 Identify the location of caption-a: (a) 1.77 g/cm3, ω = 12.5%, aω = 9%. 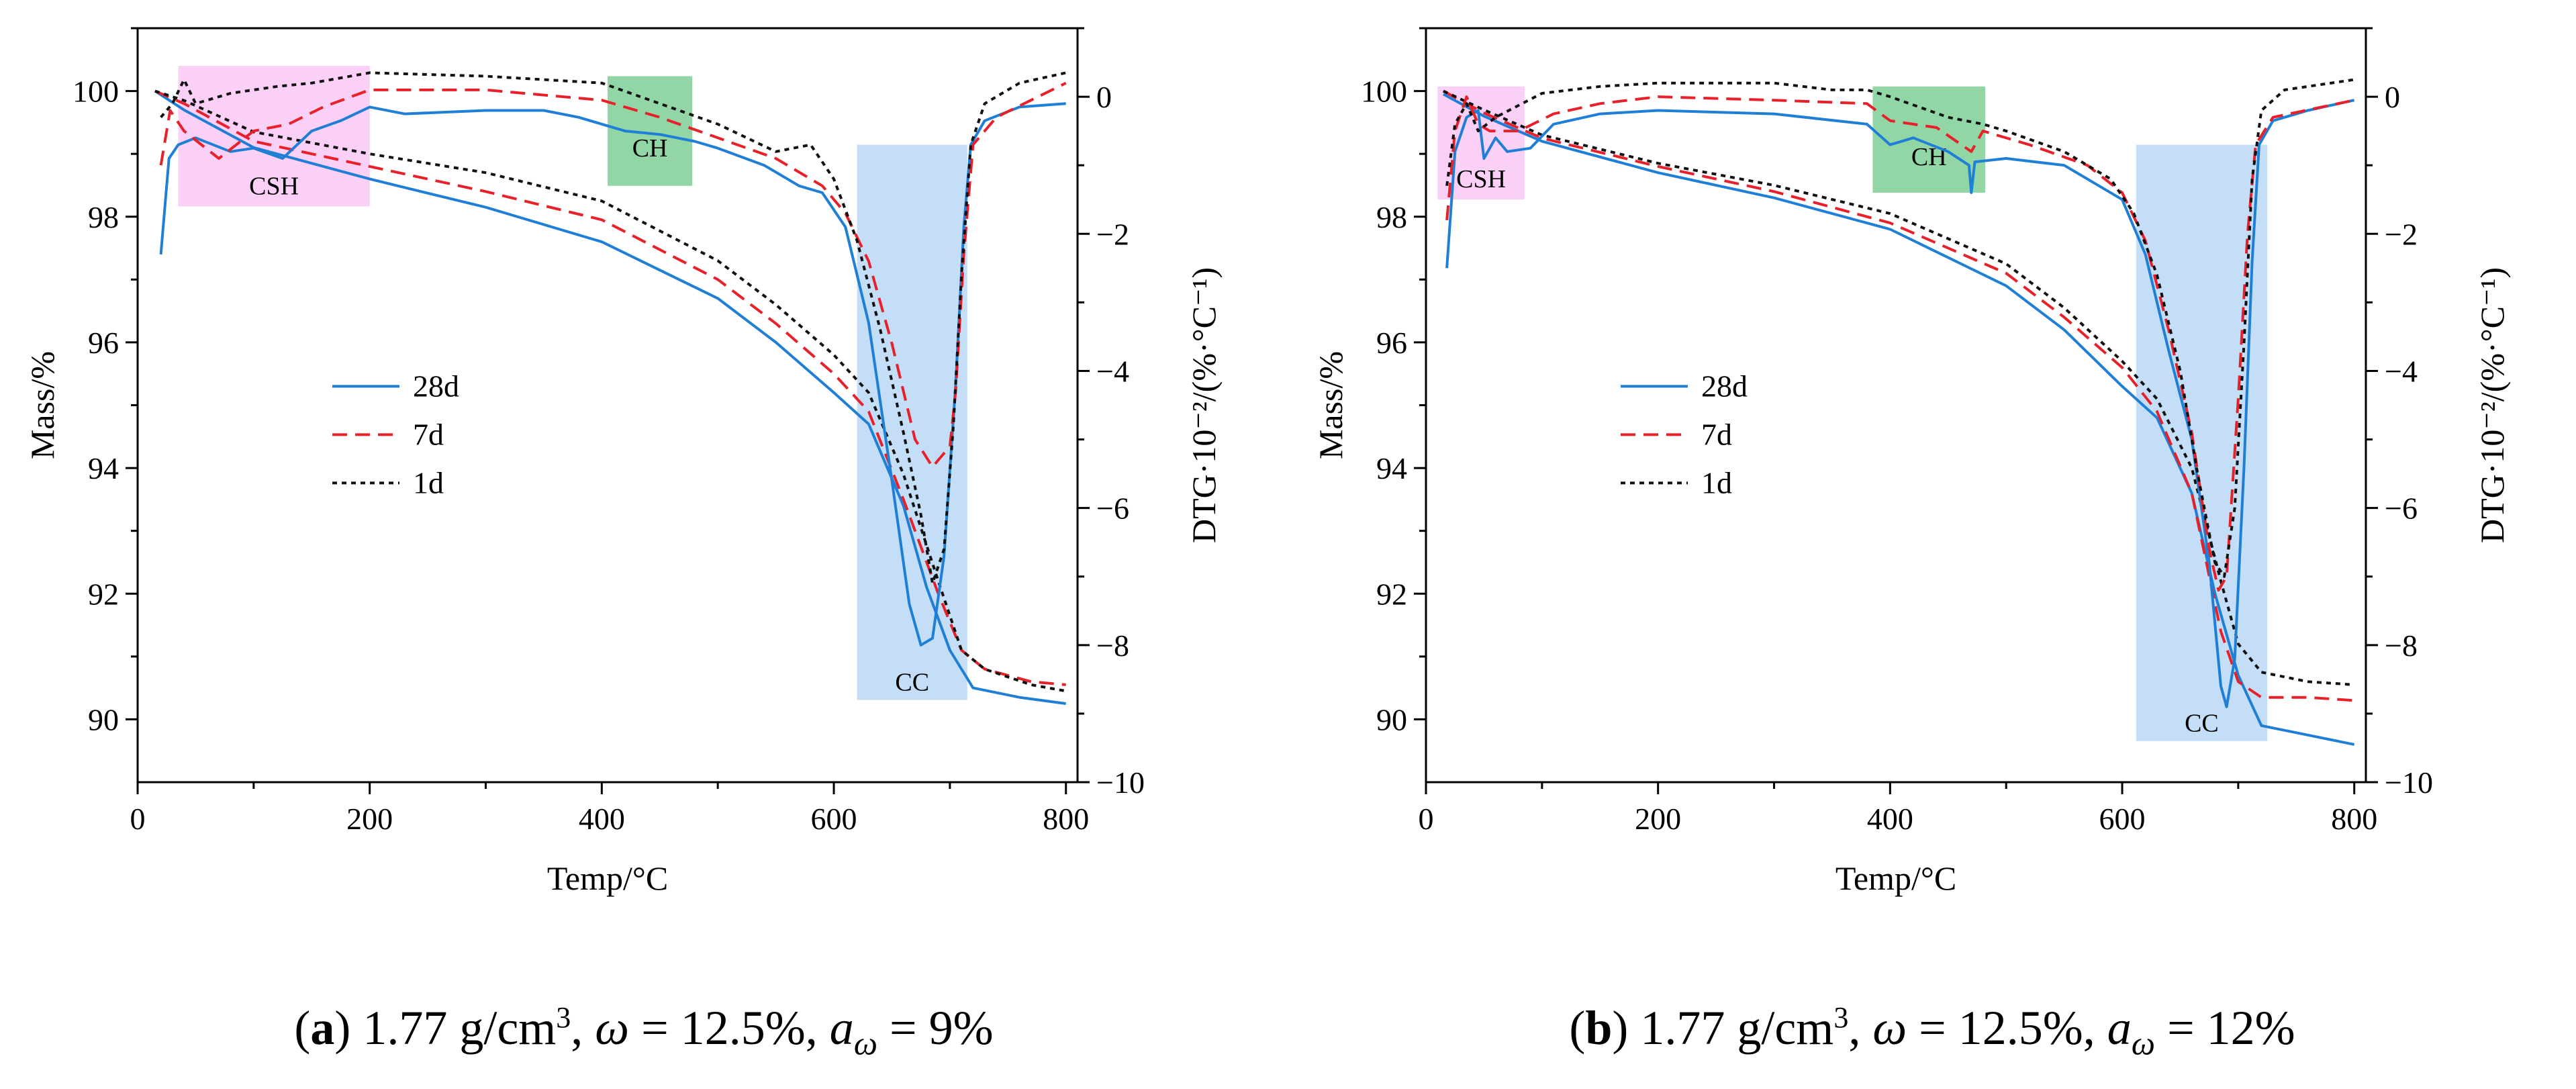
(644, 1031).